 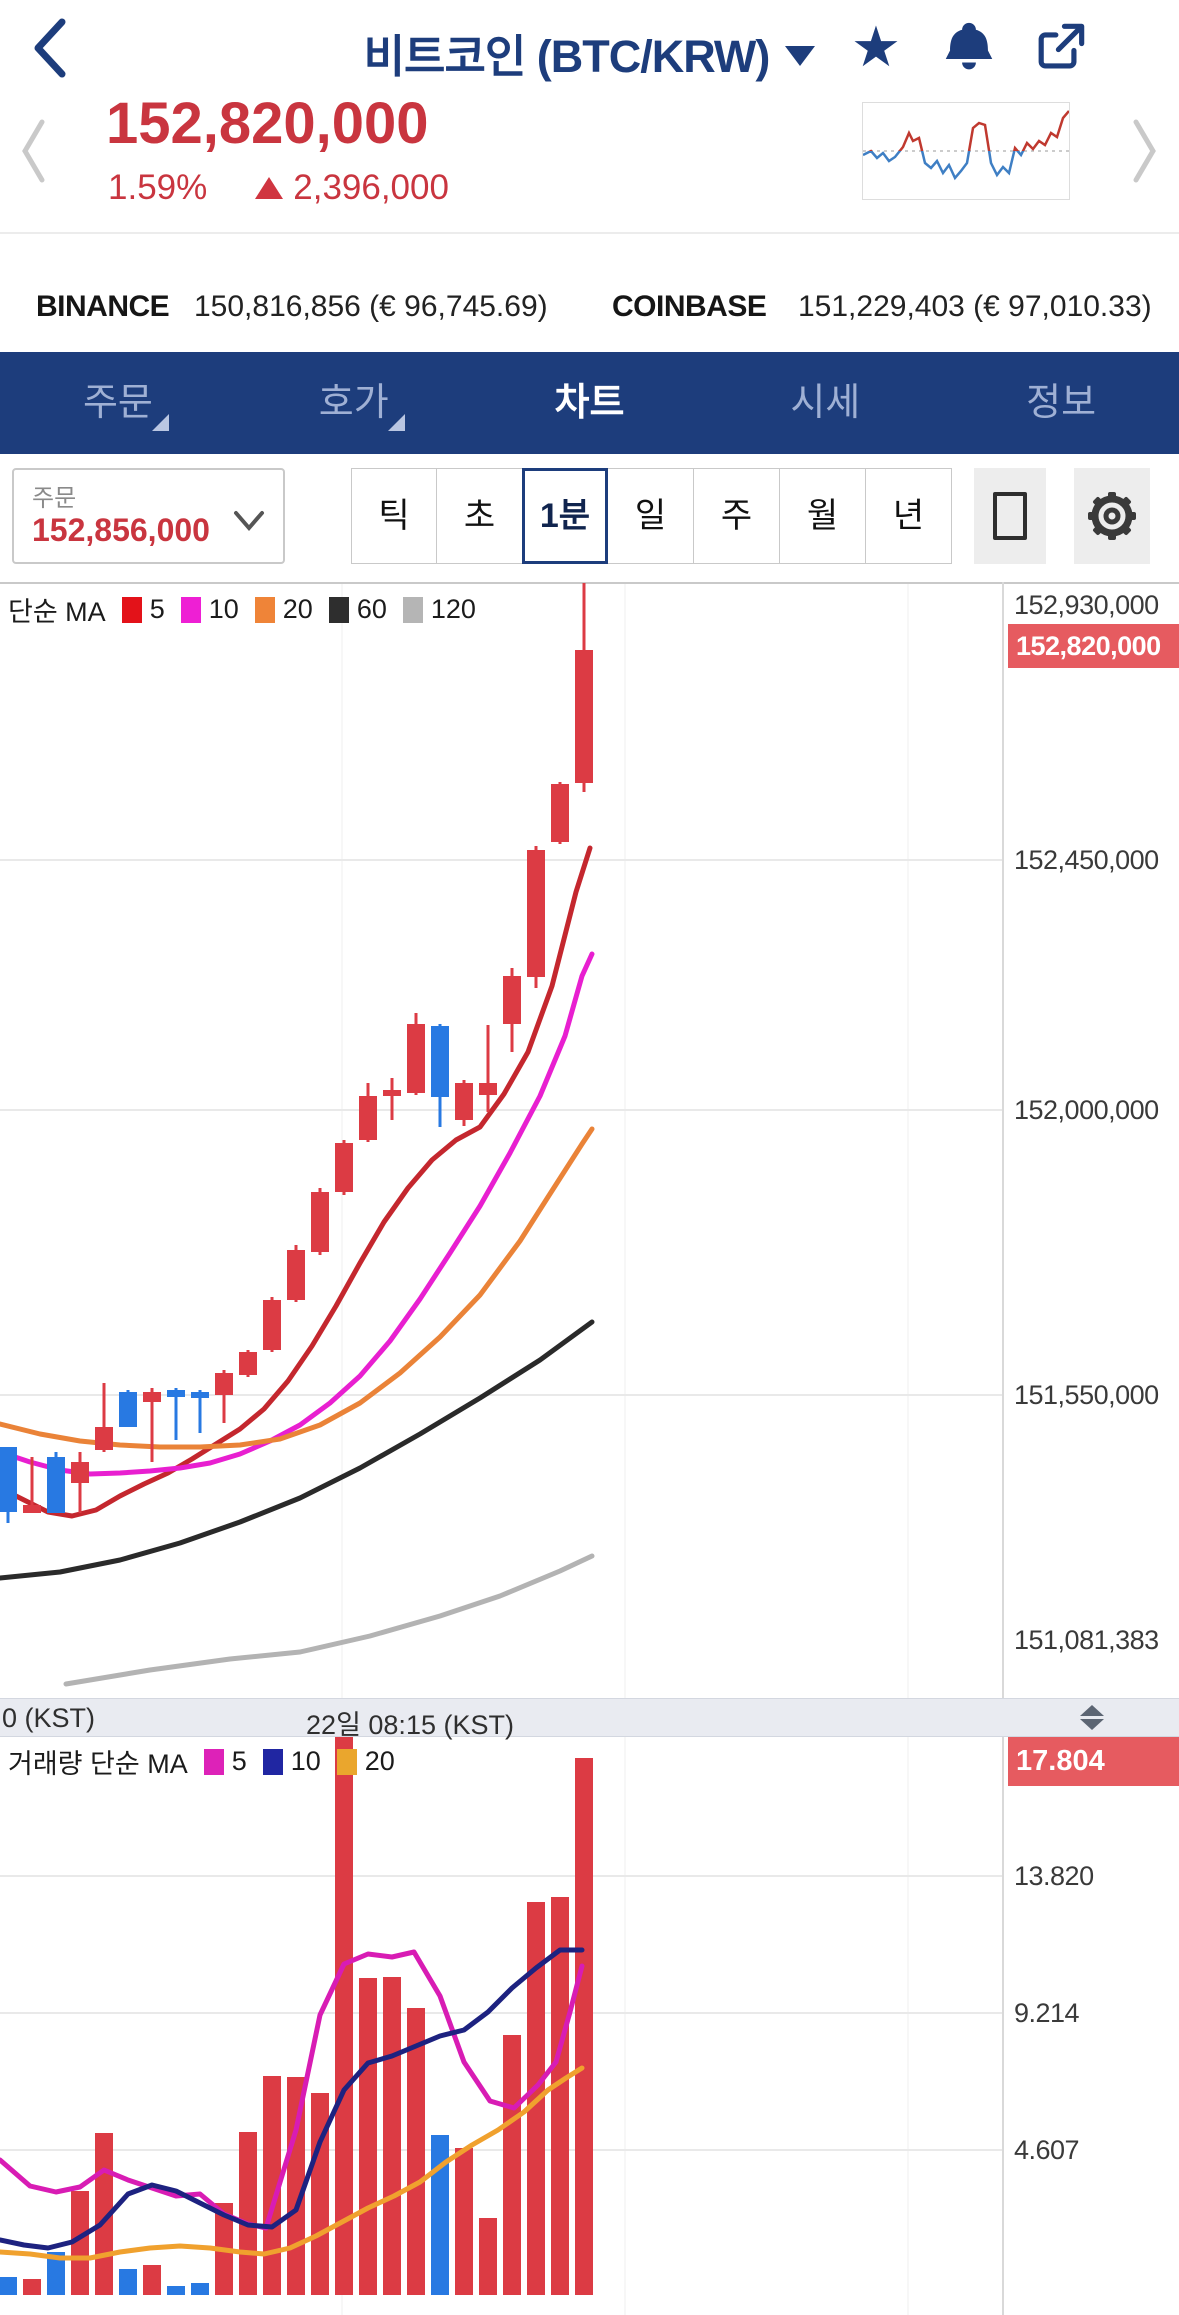 I want to click on chart-settings-button, so click(x=1112, y=516).